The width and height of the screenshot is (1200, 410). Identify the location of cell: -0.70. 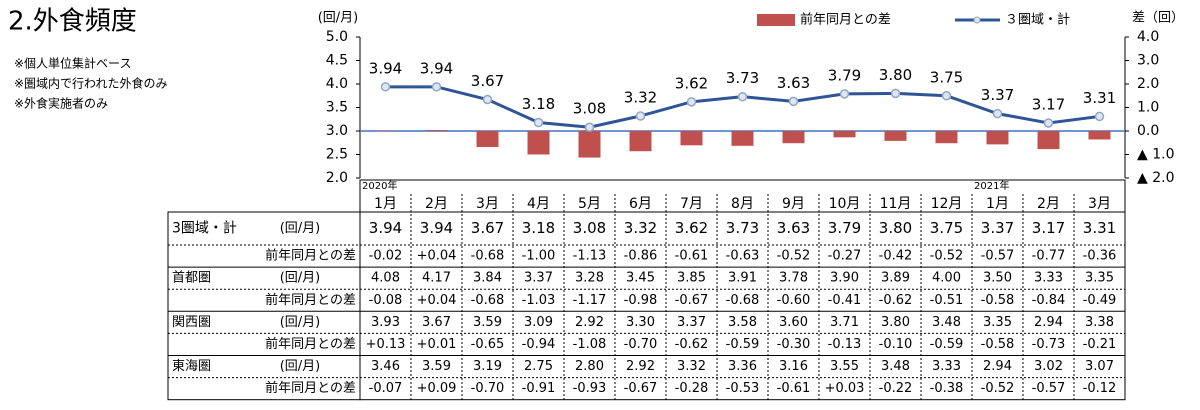
(641, 344).